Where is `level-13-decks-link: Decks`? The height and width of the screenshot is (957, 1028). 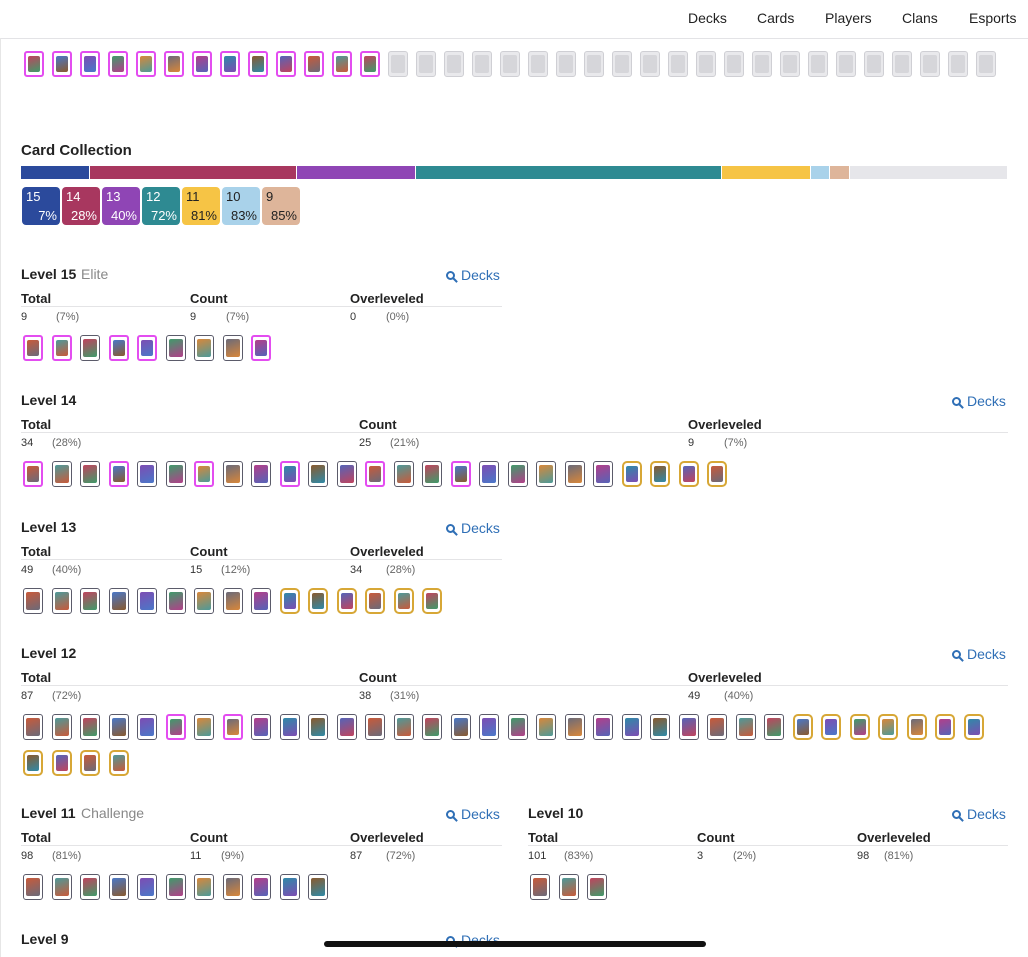
level-13-decks-link: Decks is located at coordinates (473, 528).